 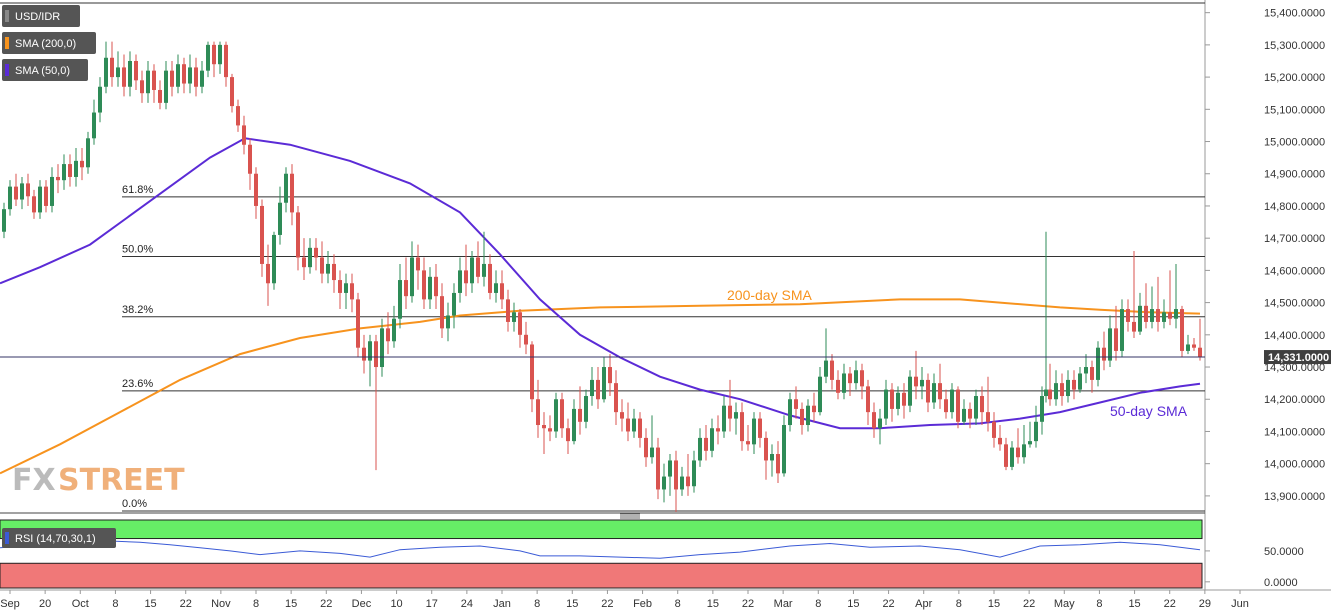 I want to click on y-tick-label: 15,000.0000, so click(x=1294, y=143).